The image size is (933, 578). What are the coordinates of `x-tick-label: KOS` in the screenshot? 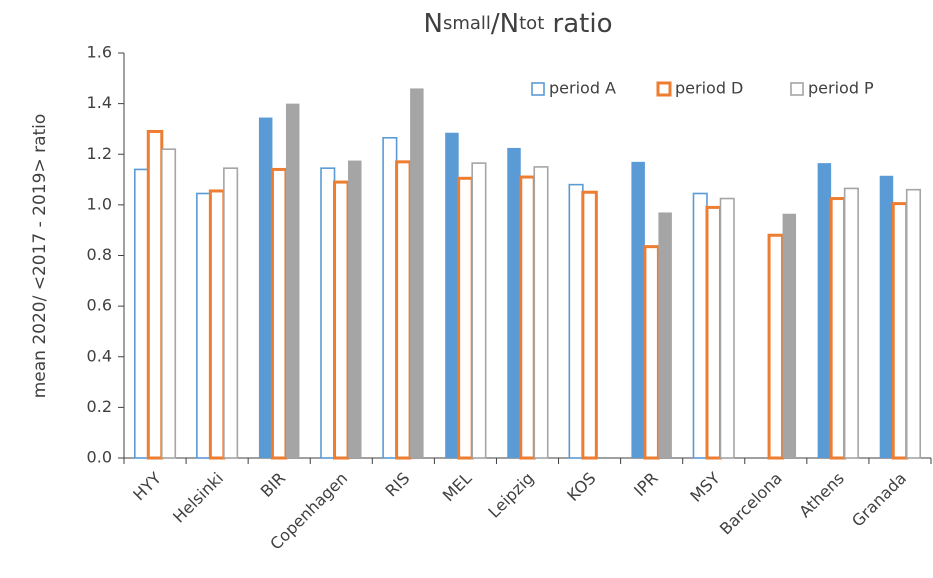 It's located at (581, 487).